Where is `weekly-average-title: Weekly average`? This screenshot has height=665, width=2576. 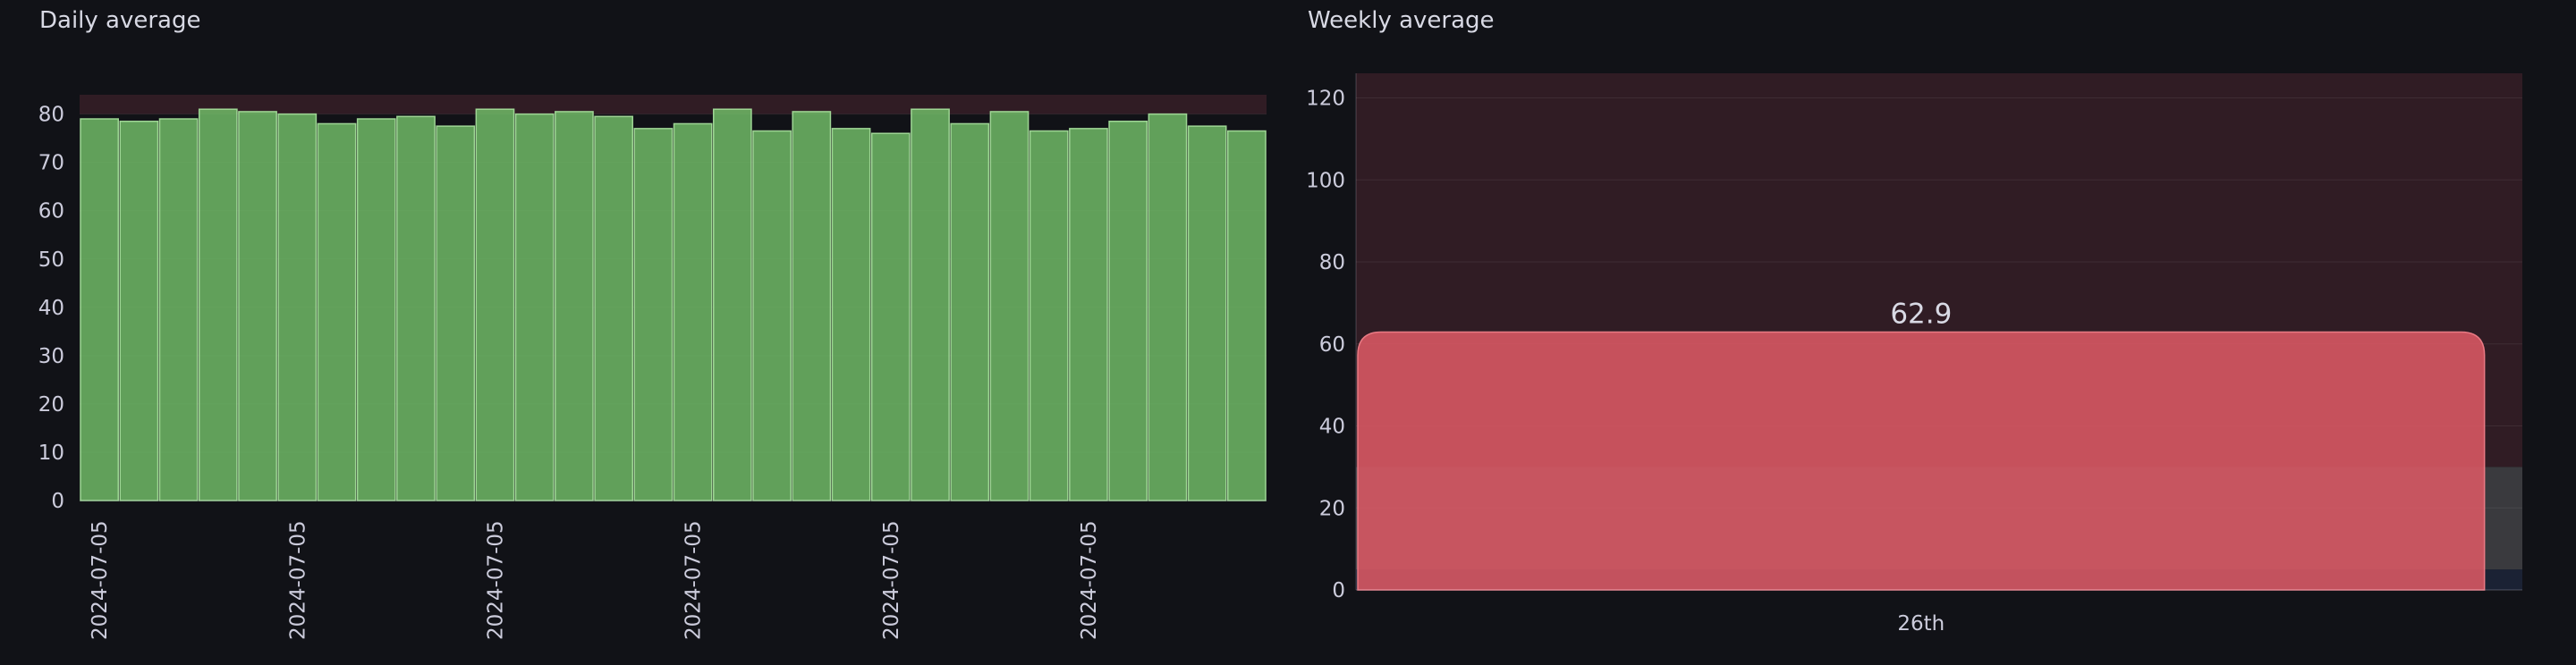 weekly-average-title: Weekly average is located at coordinates (1401, 20).